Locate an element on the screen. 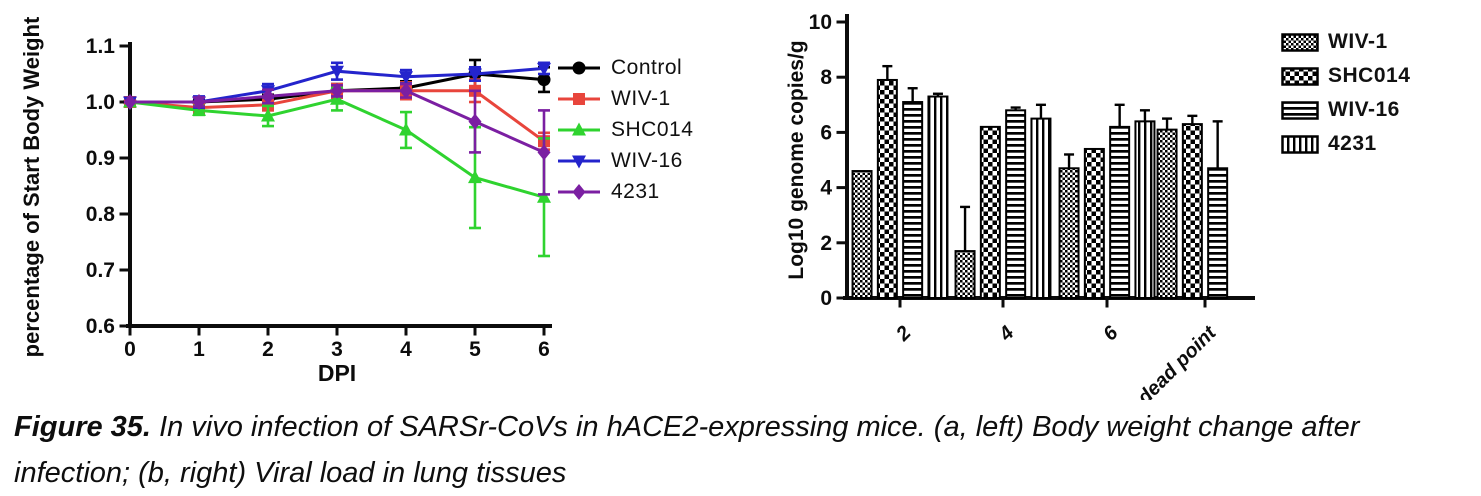 The height and width of the screenshot is (496, 1481). checker-swatch-icon is located at coordinates (1300, 76).